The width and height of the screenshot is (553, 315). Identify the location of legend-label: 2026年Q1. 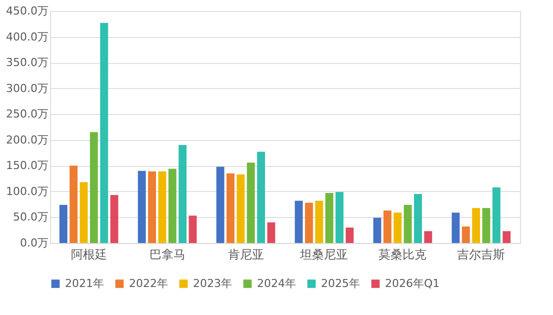
(412, 283).